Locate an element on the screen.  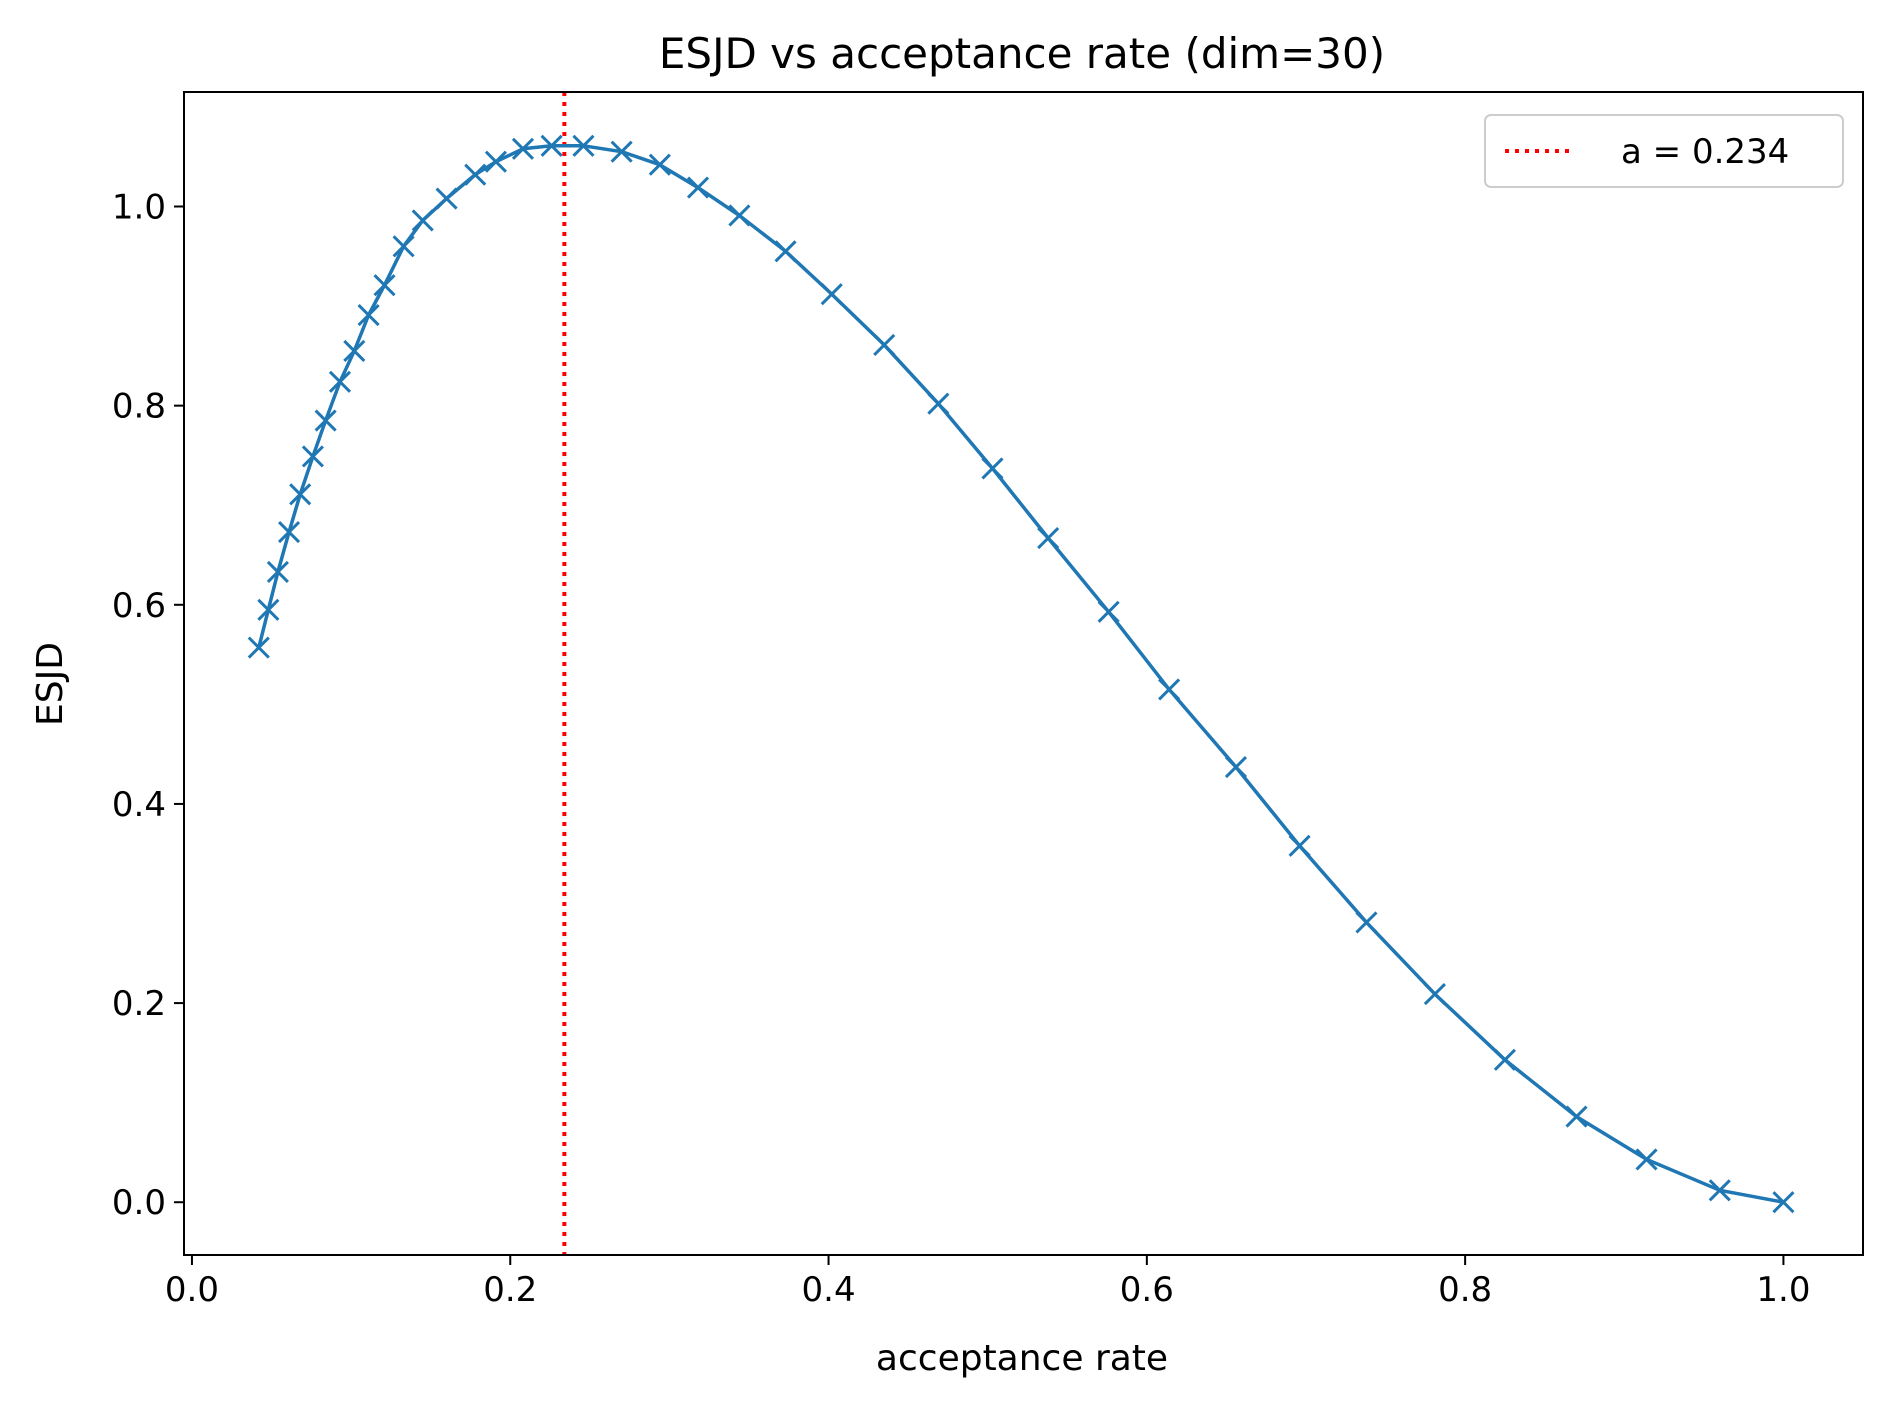
y-tick-label: 0.6 is located at coordinates (139, 606).